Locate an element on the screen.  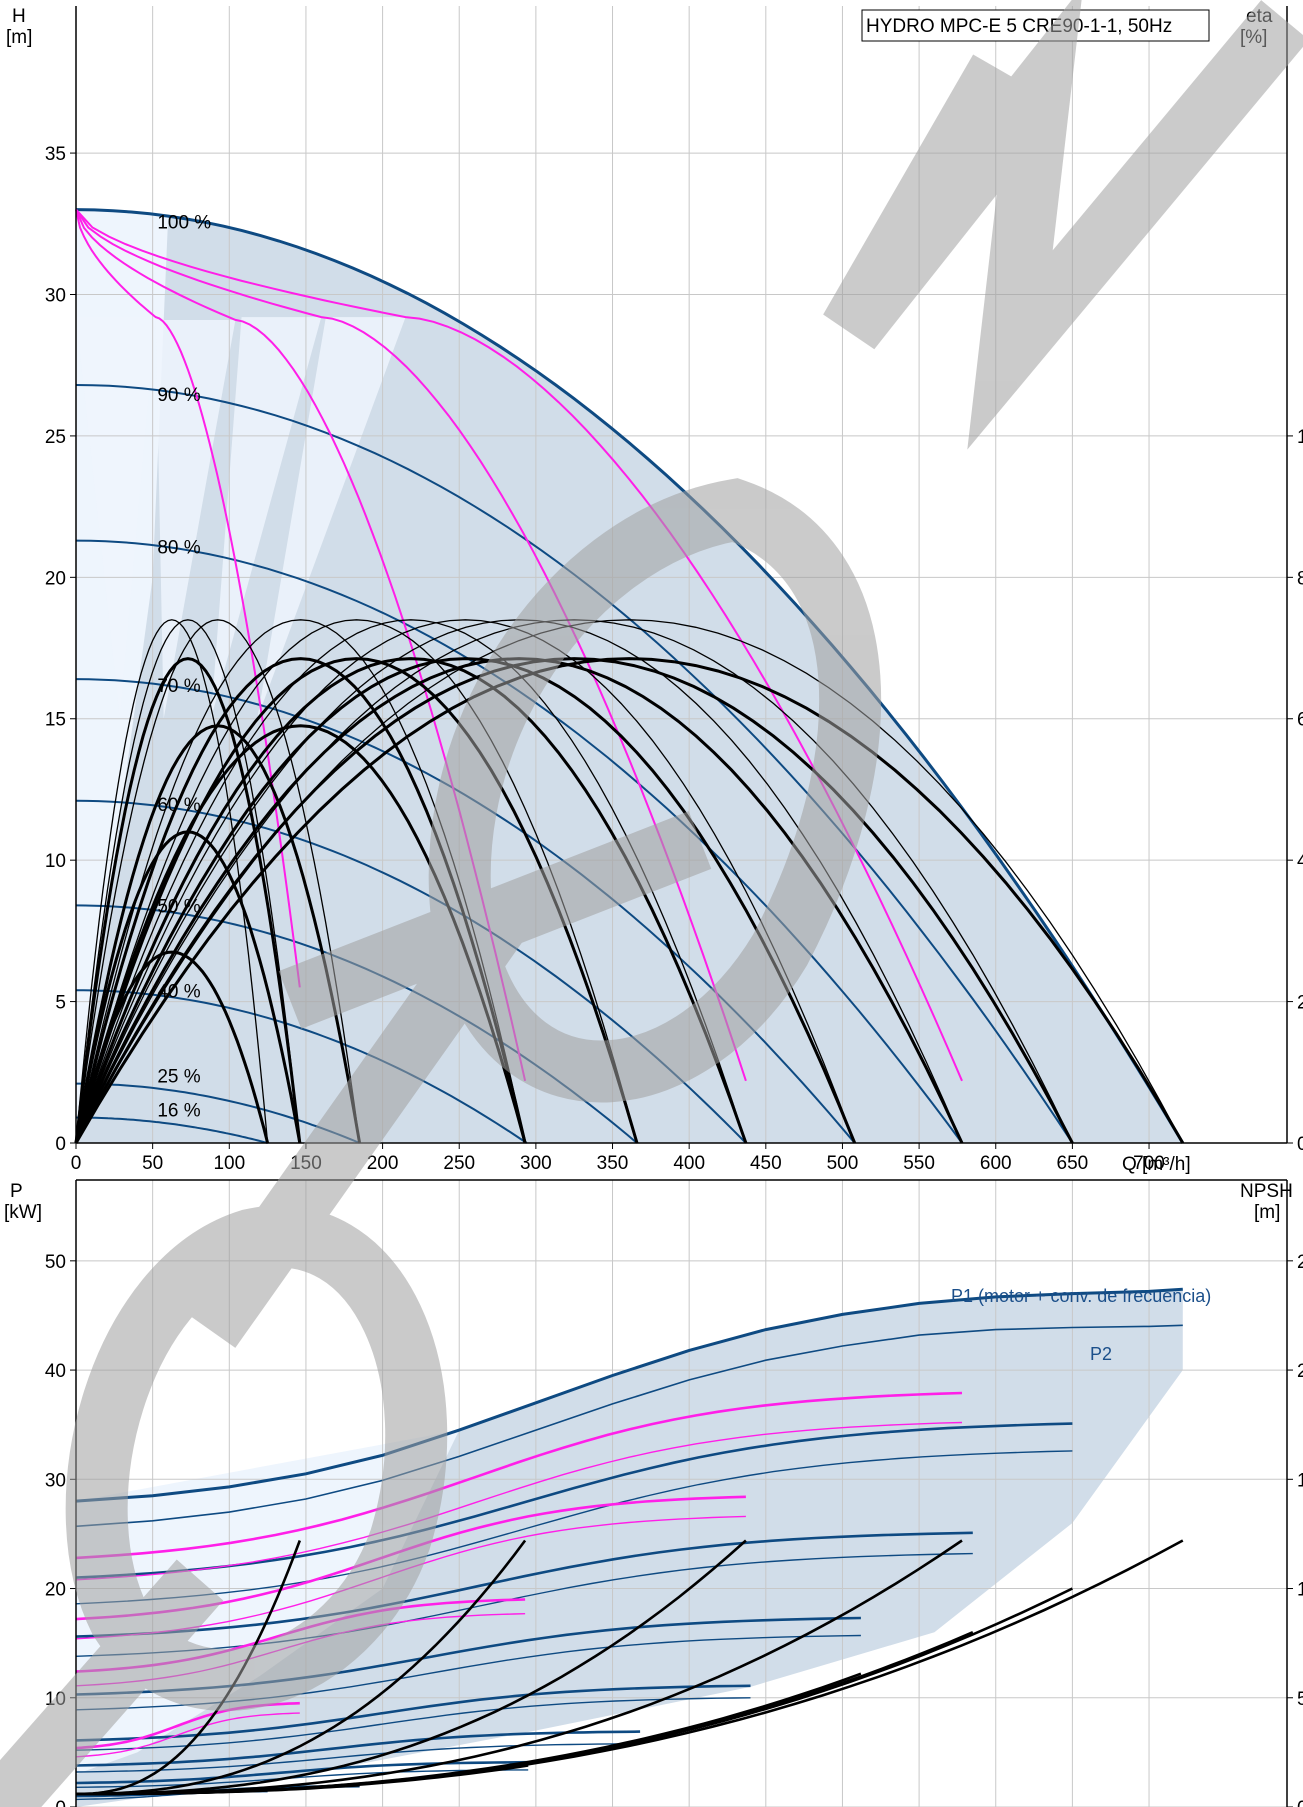
npsh-tick-label: 15 is located at coordinates (1300, 1480).